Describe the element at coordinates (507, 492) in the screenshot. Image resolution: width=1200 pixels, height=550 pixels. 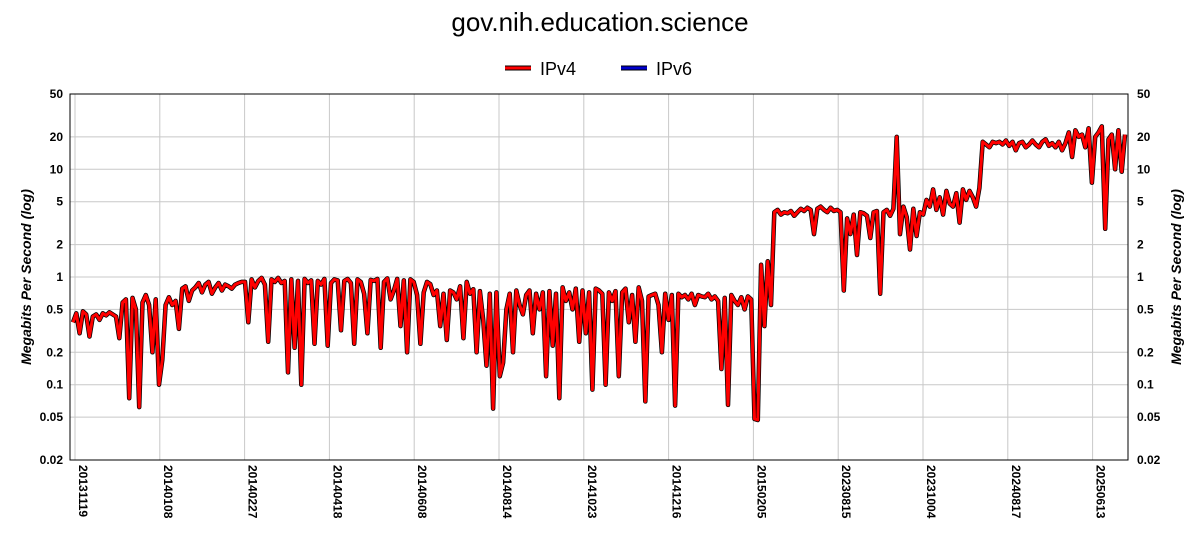
I see `x-tick-label: 20140814` at that location.